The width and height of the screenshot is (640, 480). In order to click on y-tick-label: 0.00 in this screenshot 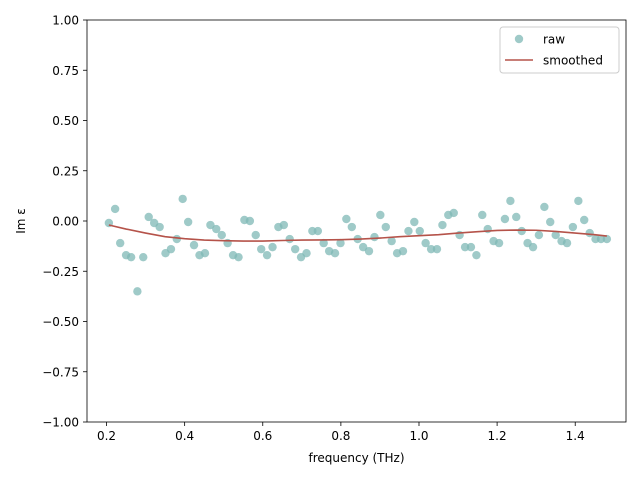, I will do `click(65, 222)`.